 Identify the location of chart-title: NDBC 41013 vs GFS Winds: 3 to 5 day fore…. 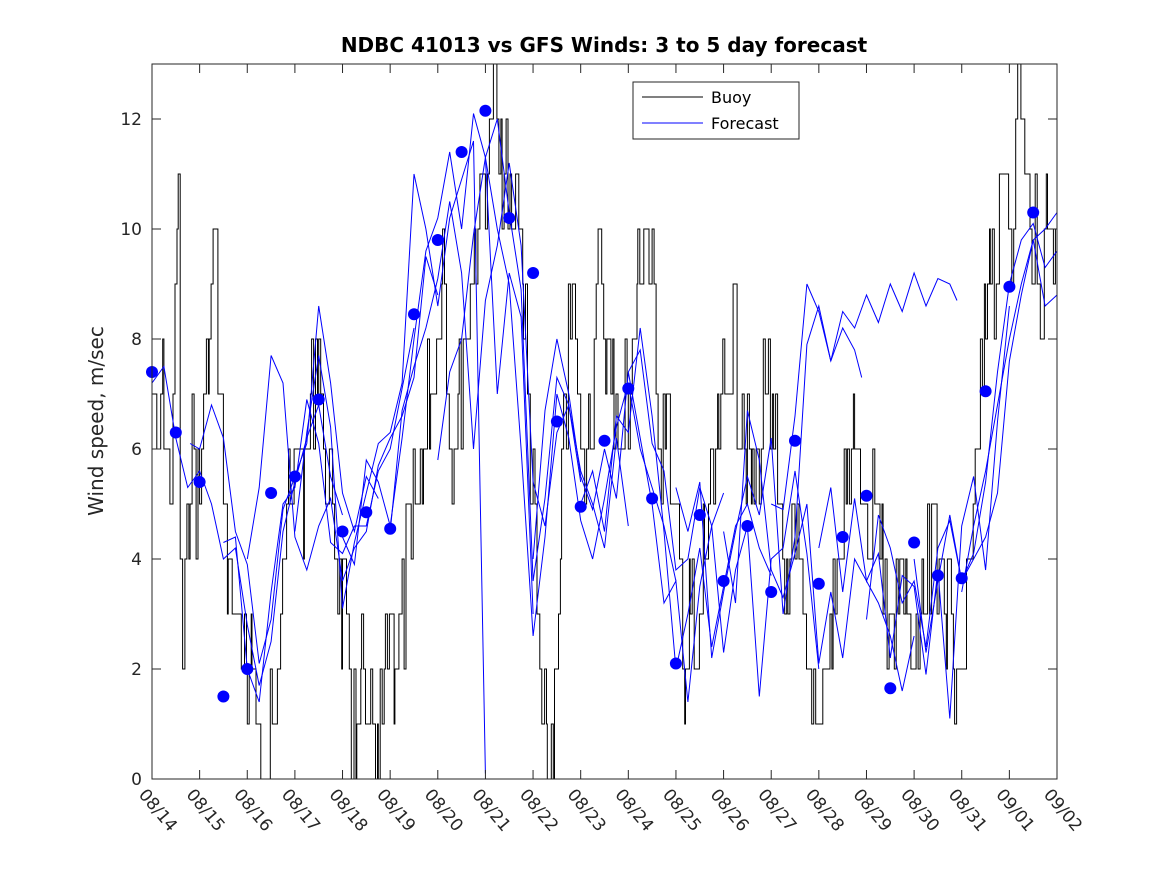
(604, 45).